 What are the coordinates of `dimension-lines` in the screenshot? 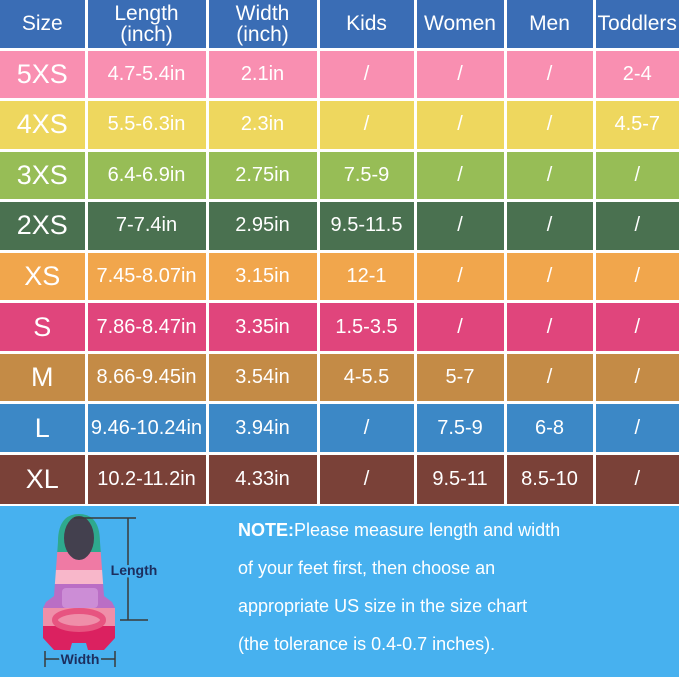 It's located at (96, 592).